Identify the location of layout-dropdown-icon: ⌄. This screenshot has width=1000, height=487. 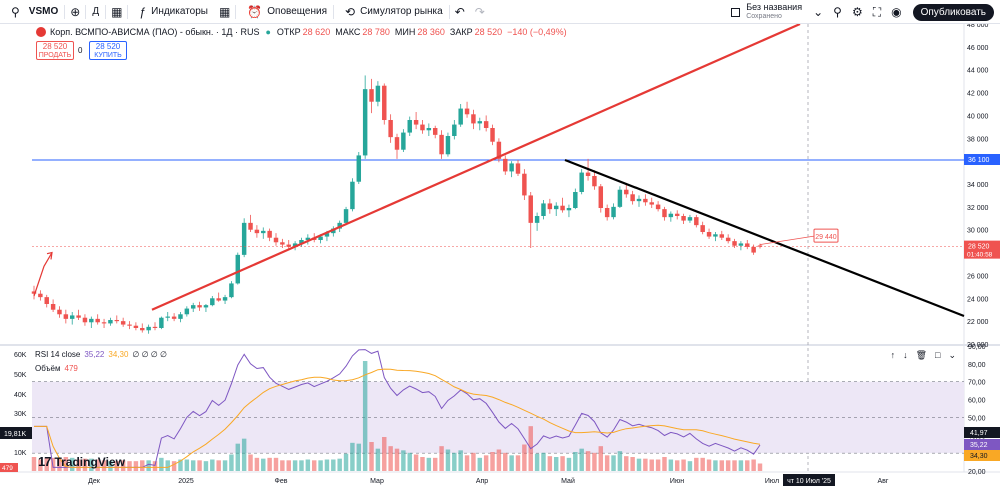
(818, 12).